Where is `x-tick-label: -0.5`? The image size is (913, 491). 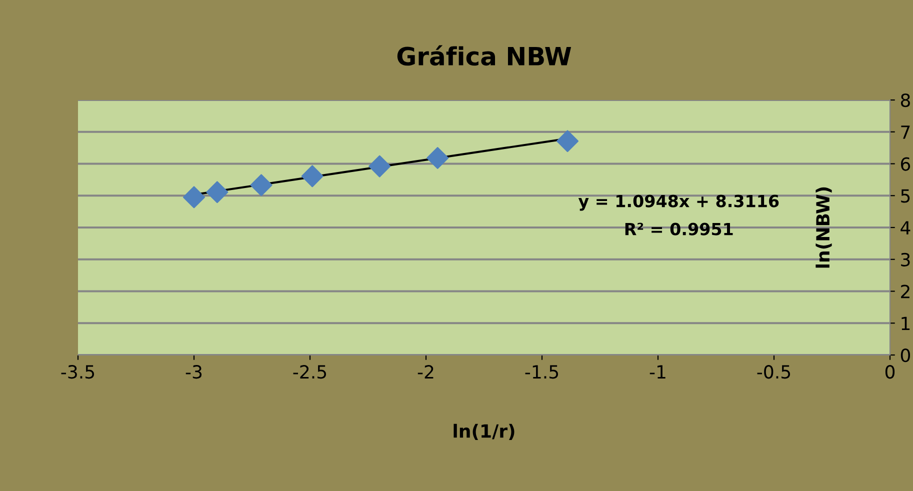
x-tick-label: -0.5 is located at coordinates (773, 372).